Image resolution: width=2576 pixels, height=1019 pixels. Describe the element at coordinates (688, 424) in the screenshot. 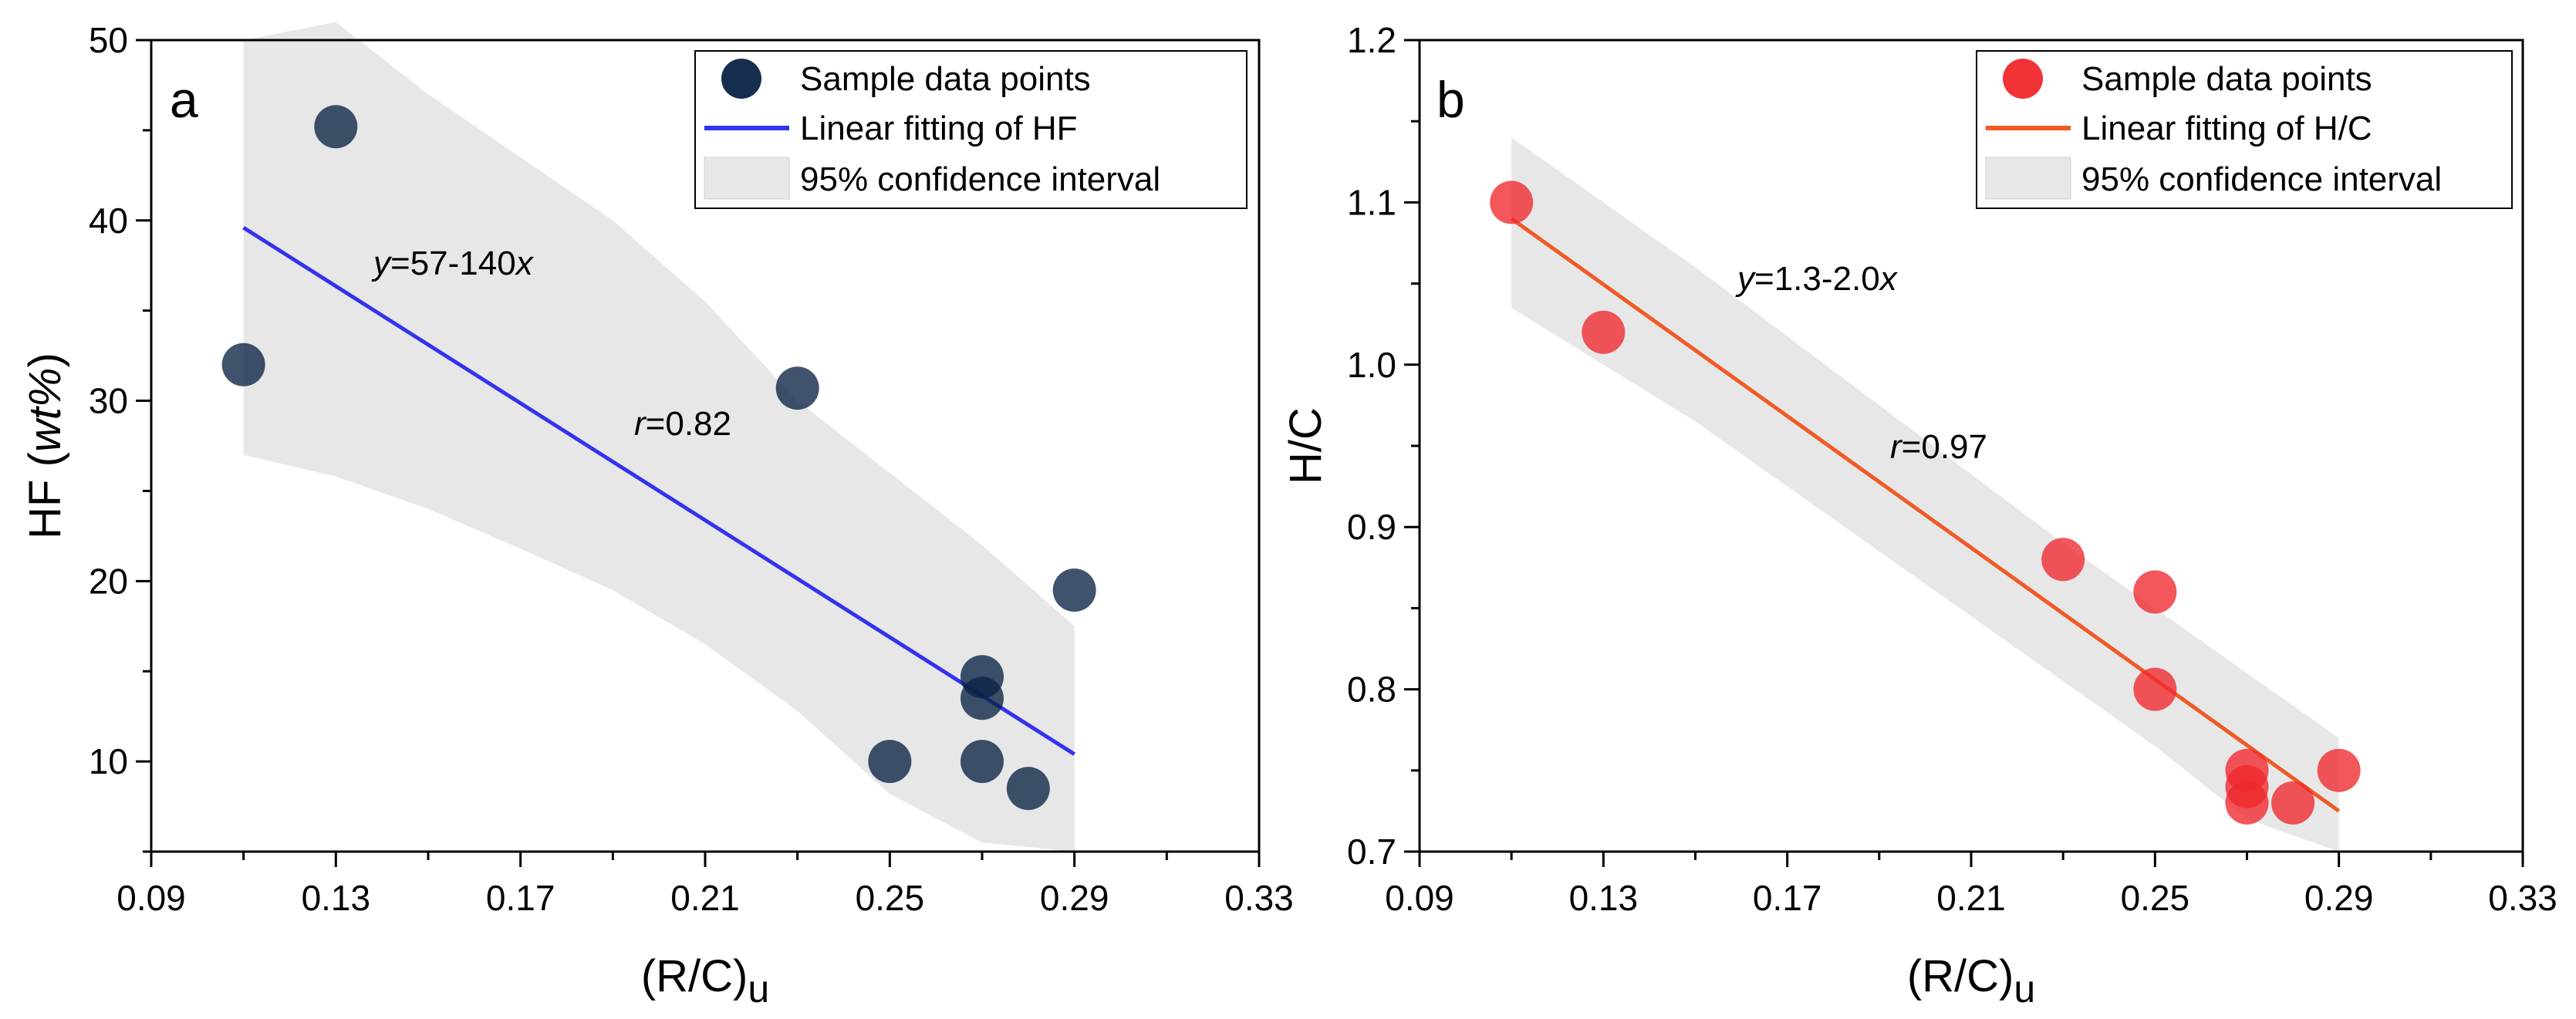

I see `r-value: =0.82` at that location.